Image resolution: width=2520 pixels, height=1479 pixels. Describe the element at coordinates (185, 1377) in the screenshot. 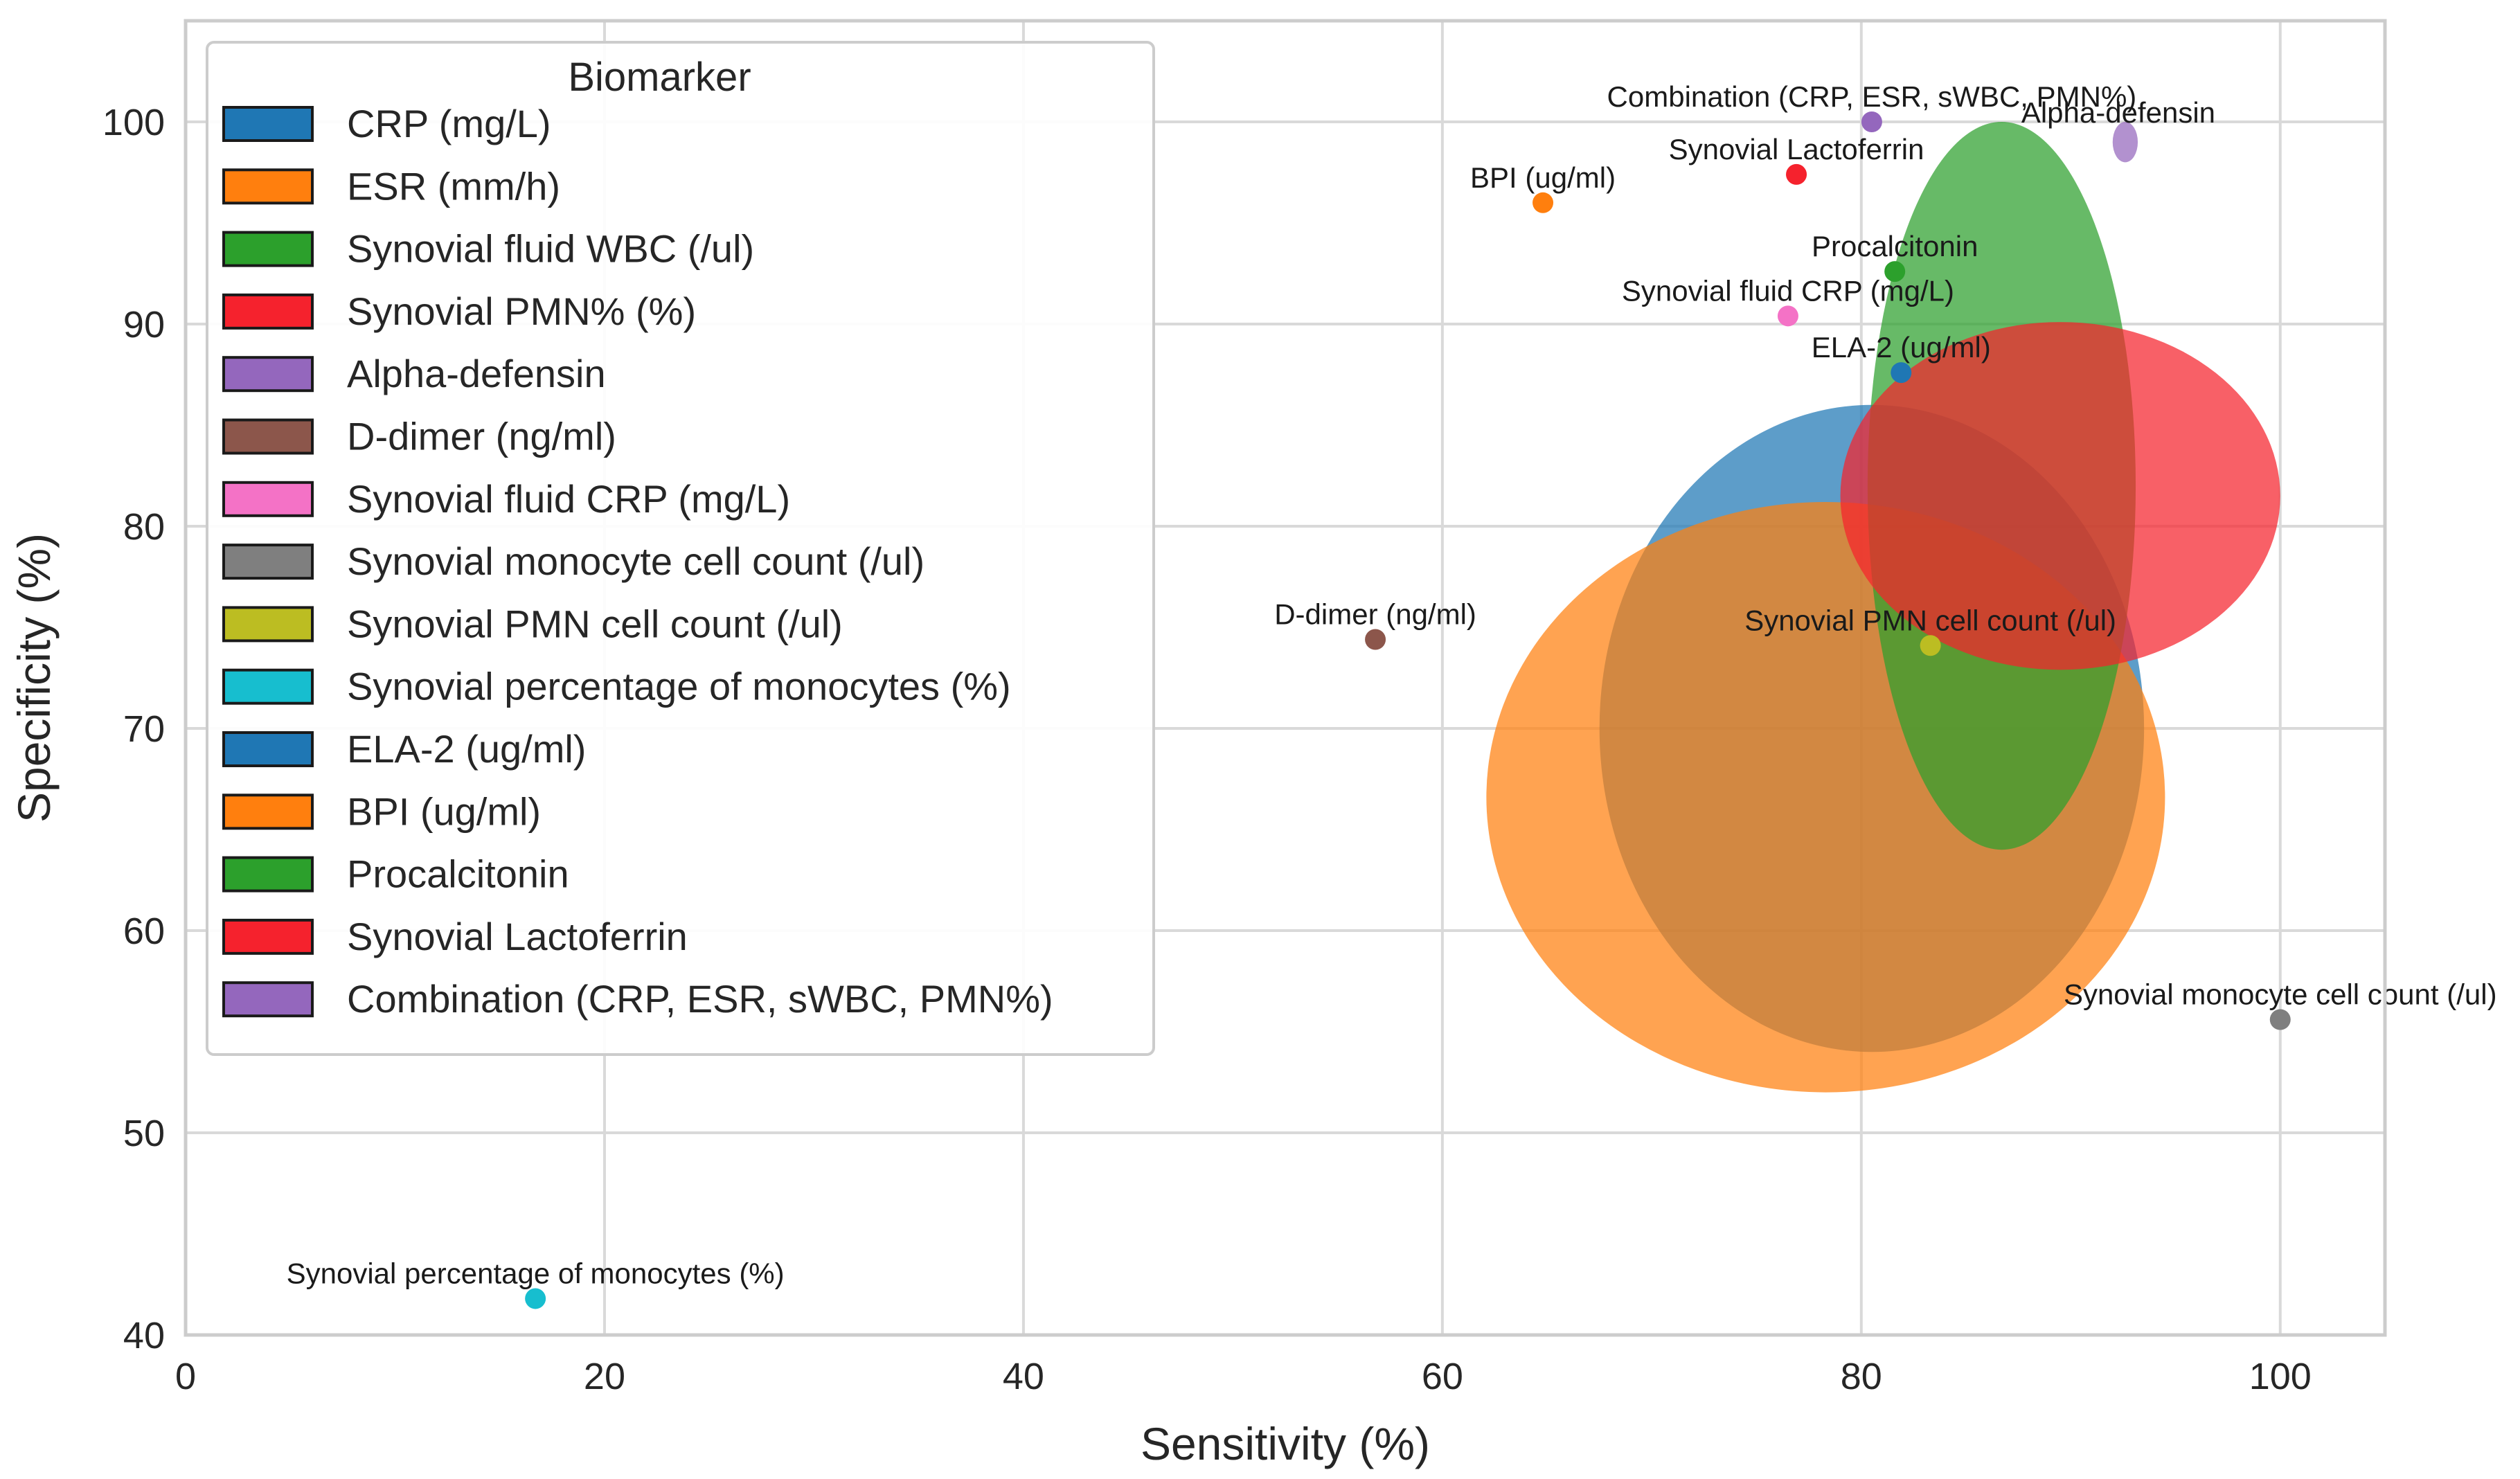

I see `x-tick-label: 0` at that location.